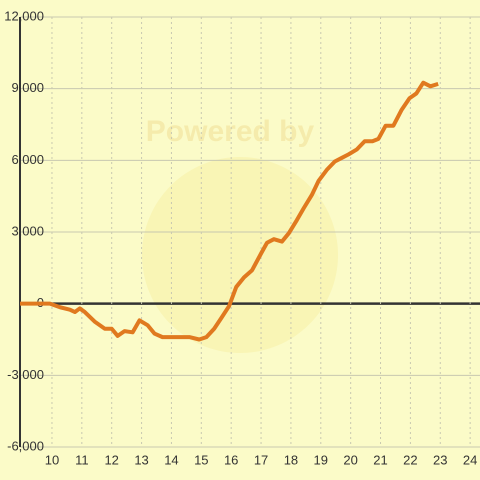  Describe the element at coordinates (321, 459) in the screenshot. I see `x-tick-label: 19` at that location.